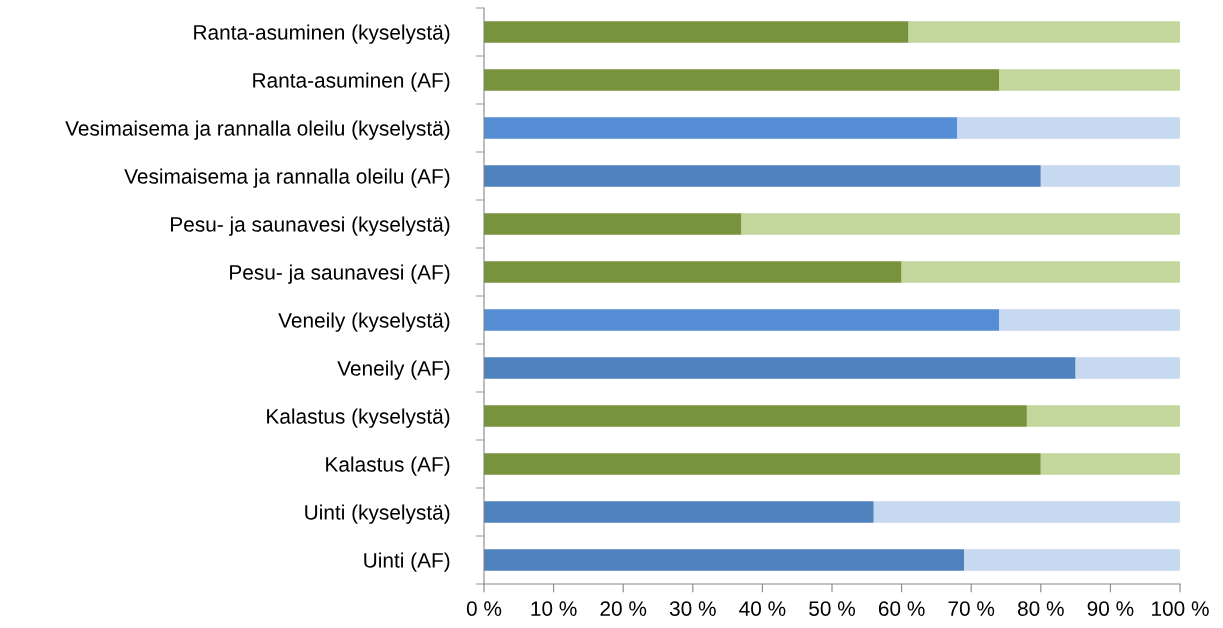 Image resolution: width=1223 pixels, height=628 pixels. What do you see at coordinates (388, 466) in the screenshot?
I see `y-tick-label: Kalastus (AF)` at bounding box center [388, 466].